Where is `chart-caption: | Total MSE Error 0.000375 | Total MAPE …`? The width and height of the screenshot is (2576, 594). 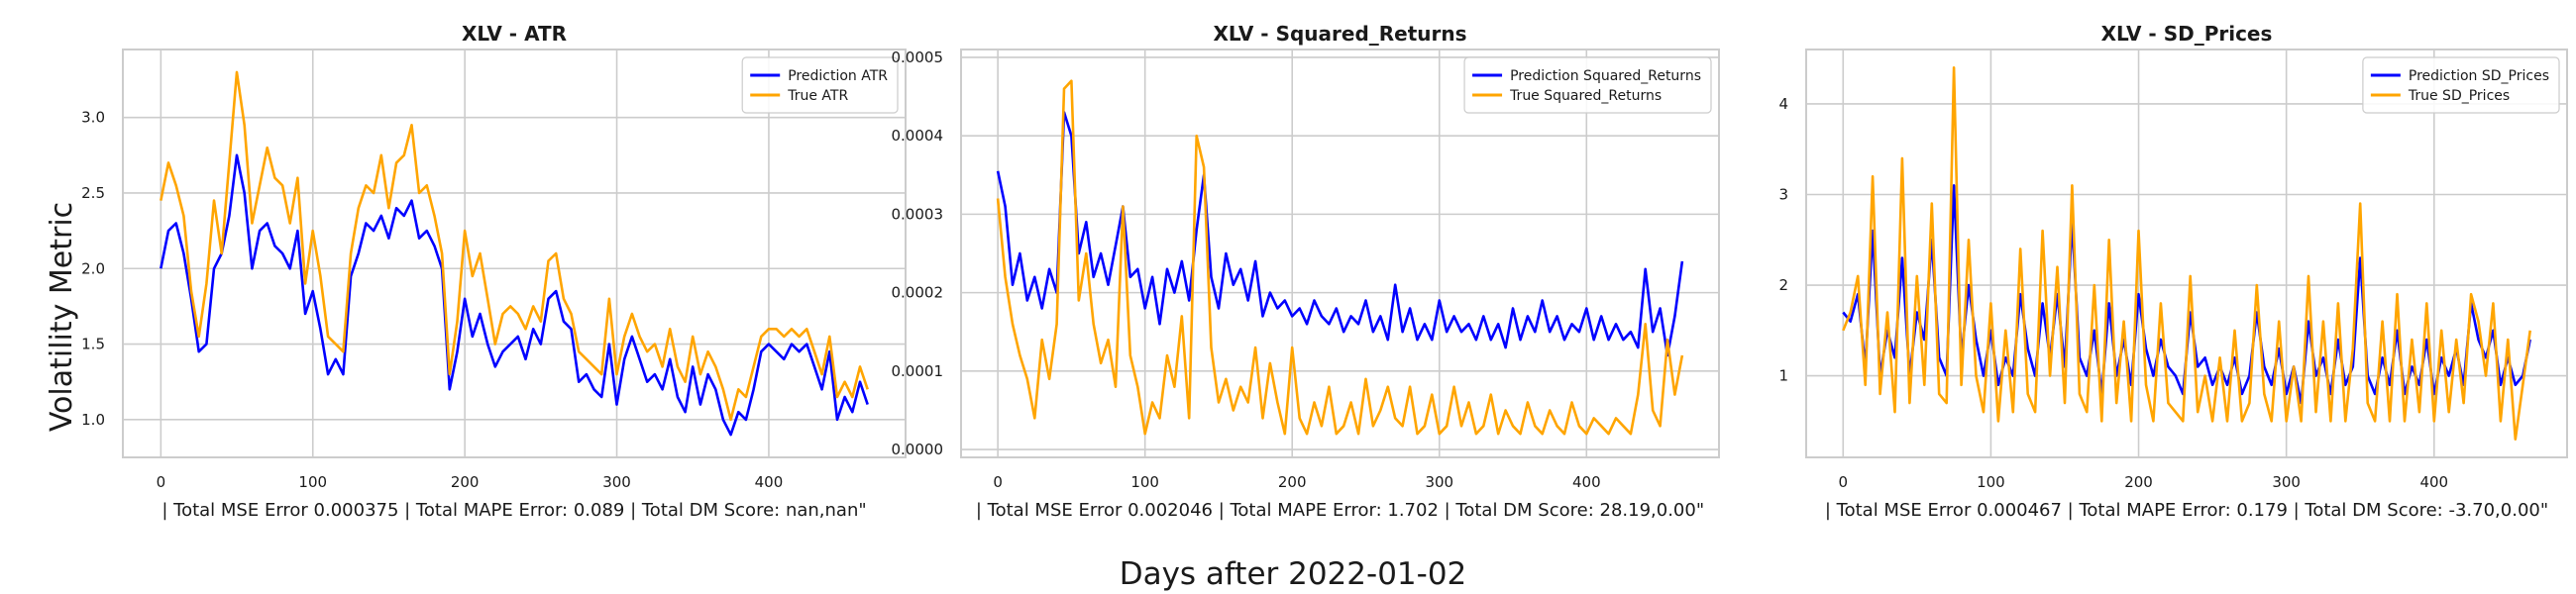
chart-caption: | Total MSE Error 0.000375 | Total MAPE … is located at coordinates (513, 511).